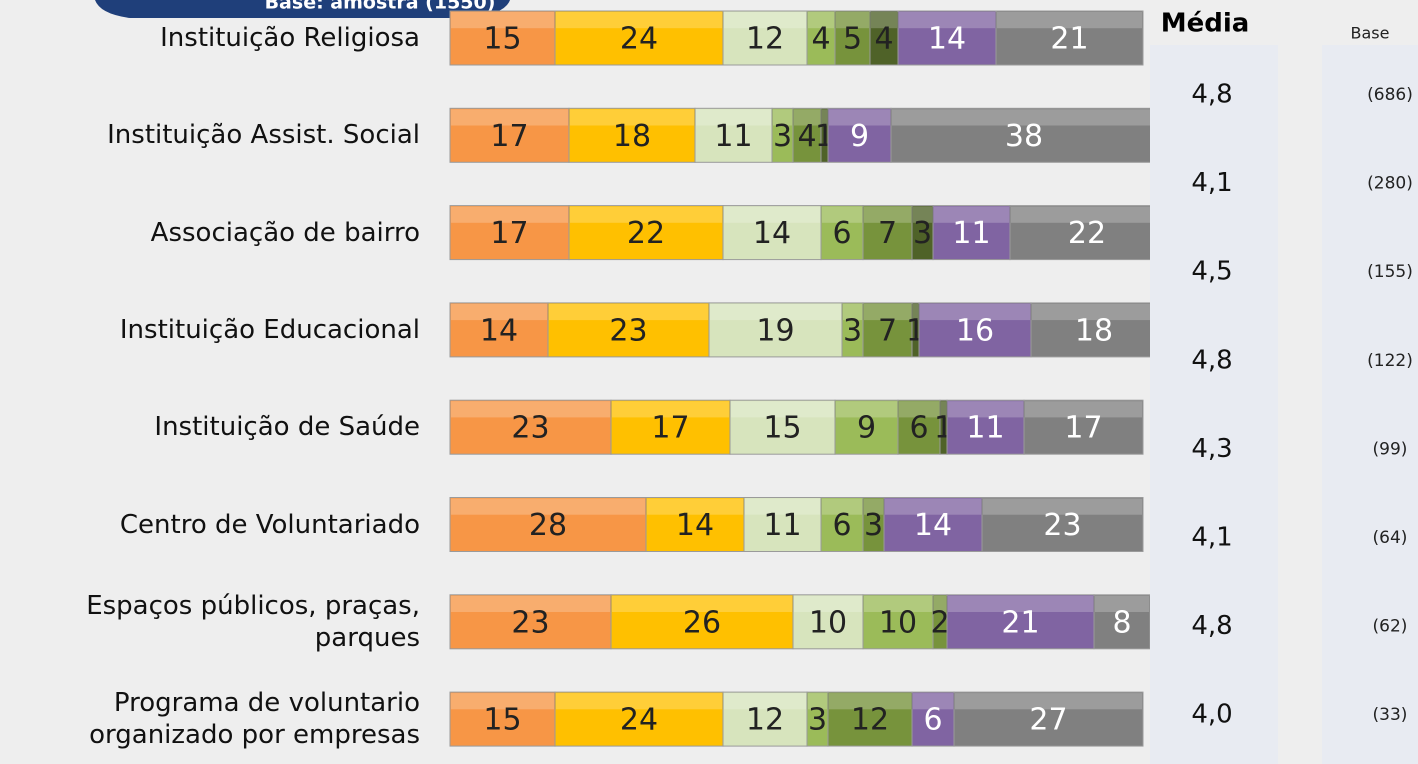 The width and height of the screenshot is (1418, 764). Describe the element at coordinates (1390, 627) in the screenshot. I see `base-value: (62)` at that location.